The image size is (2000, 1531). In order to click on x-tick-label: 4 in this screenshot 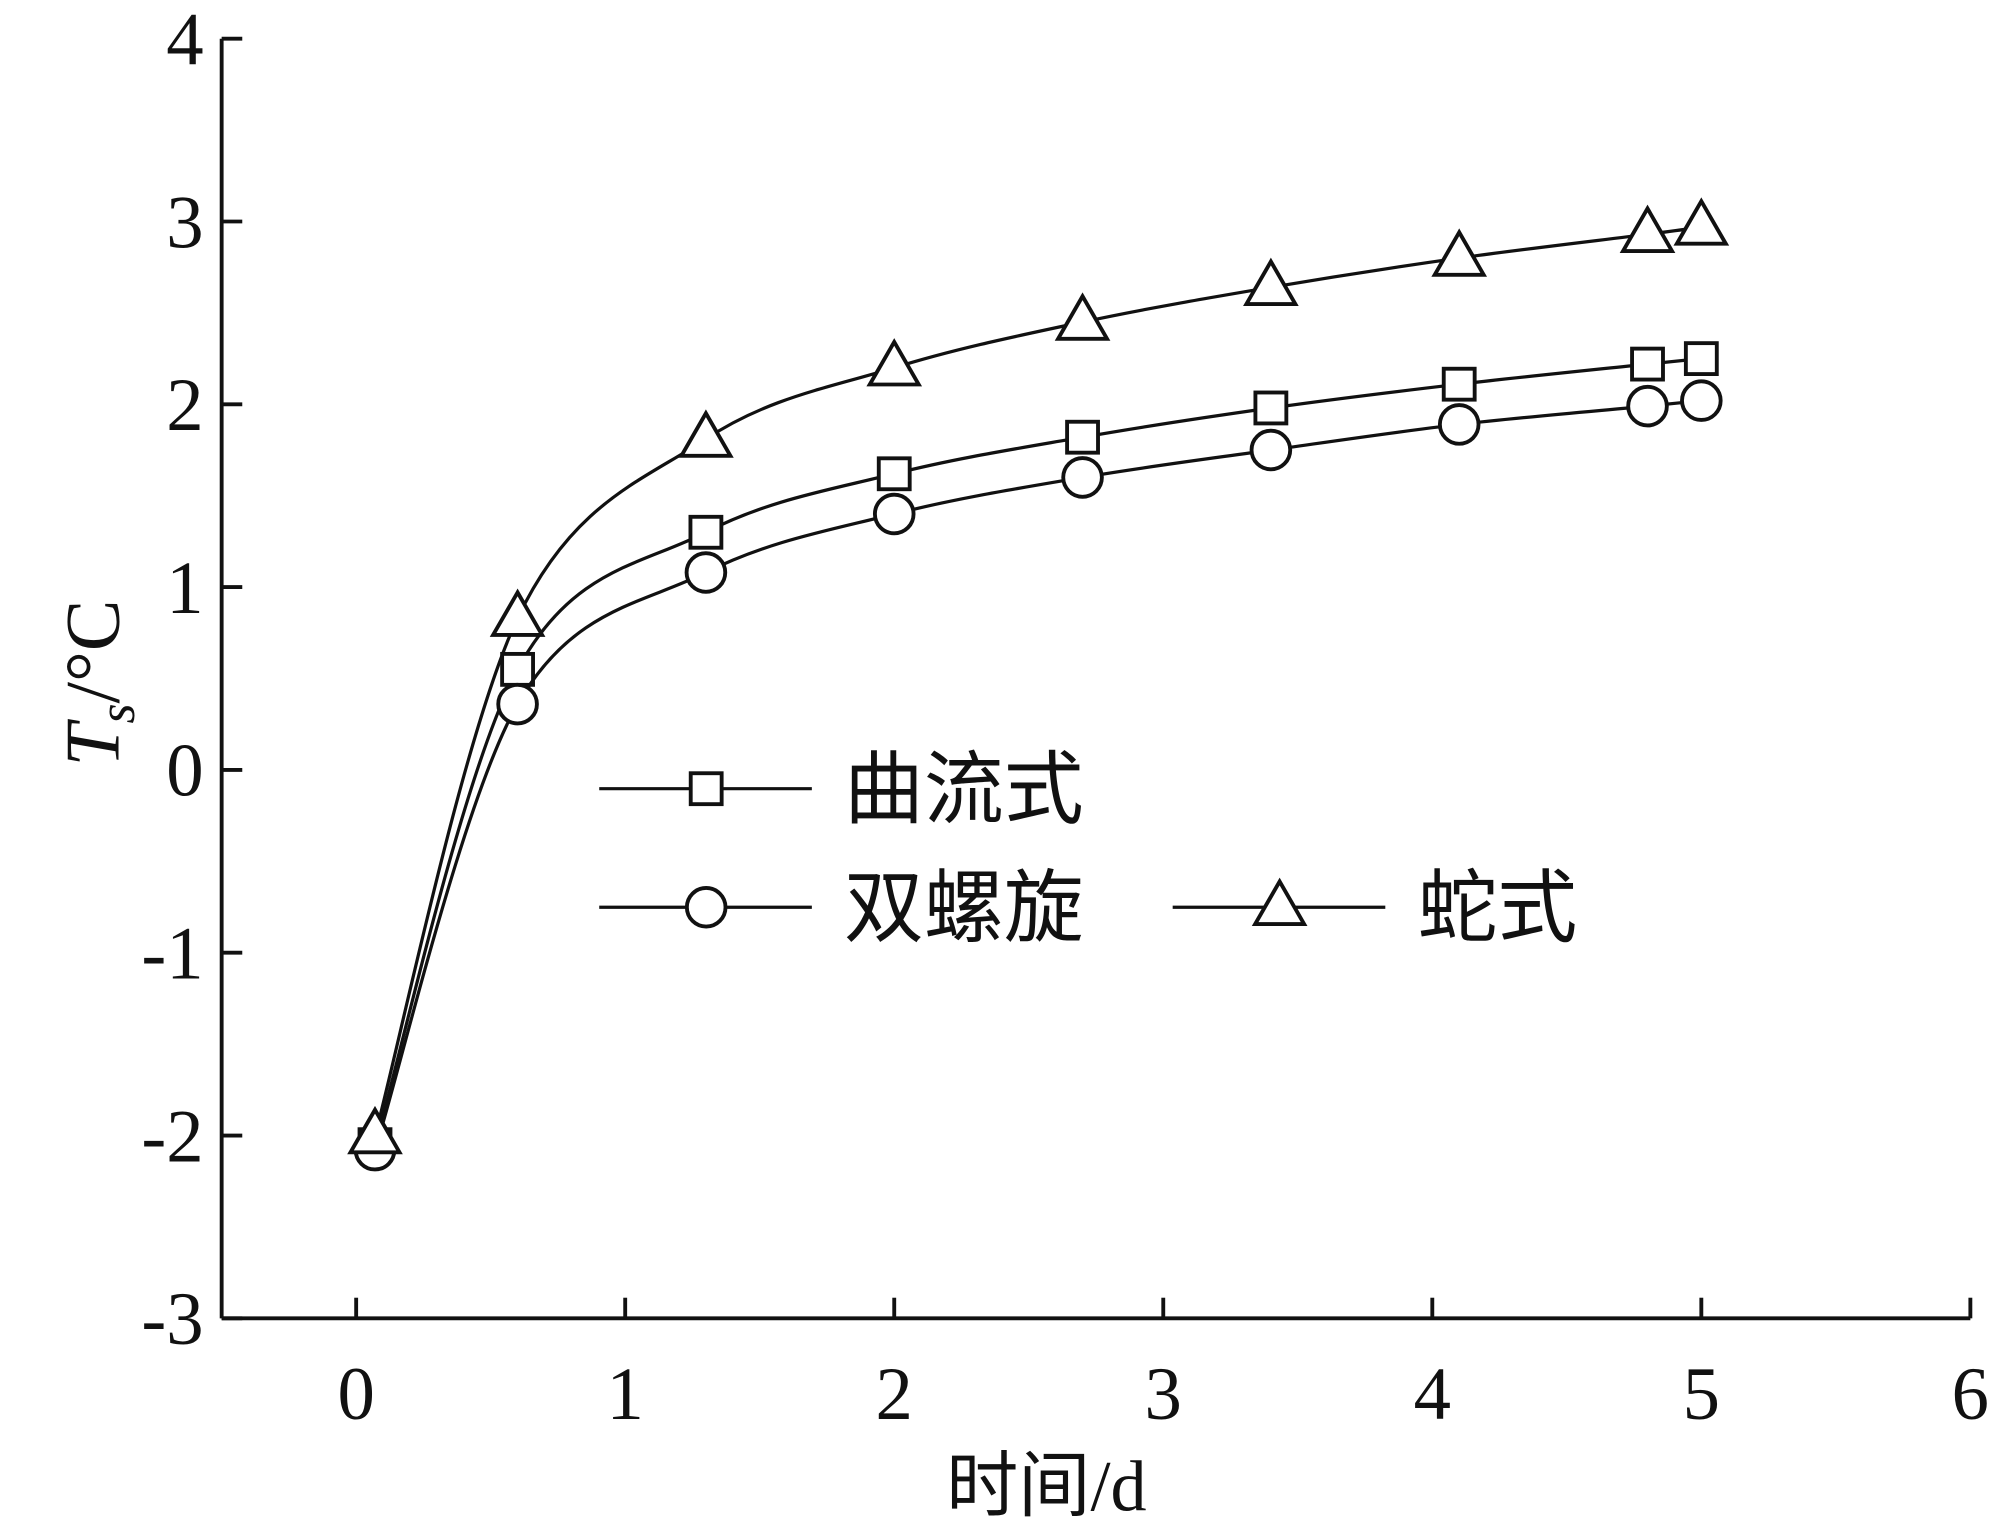, I will do `click(1432, 1394)`.